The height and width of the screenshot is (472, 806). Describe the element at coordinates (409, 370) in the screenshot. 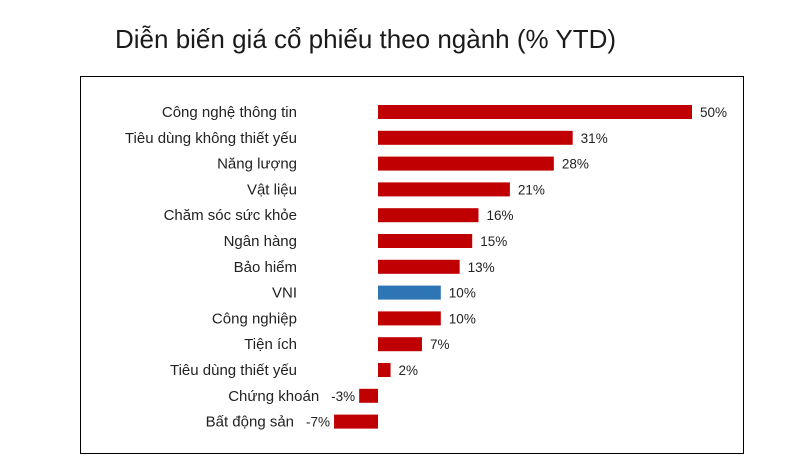

I see `value-label: 2%` at that location.